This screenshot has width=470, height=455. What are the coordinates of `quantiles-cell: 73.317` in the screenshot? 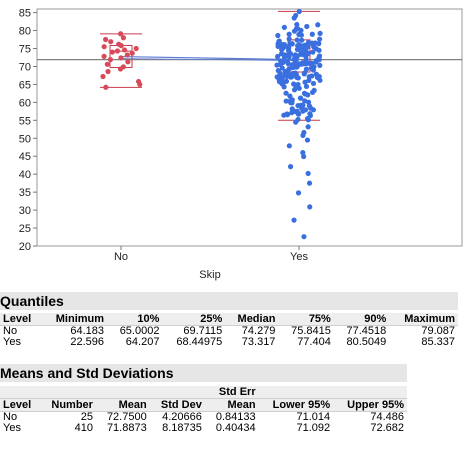 It's located at (252, 342).